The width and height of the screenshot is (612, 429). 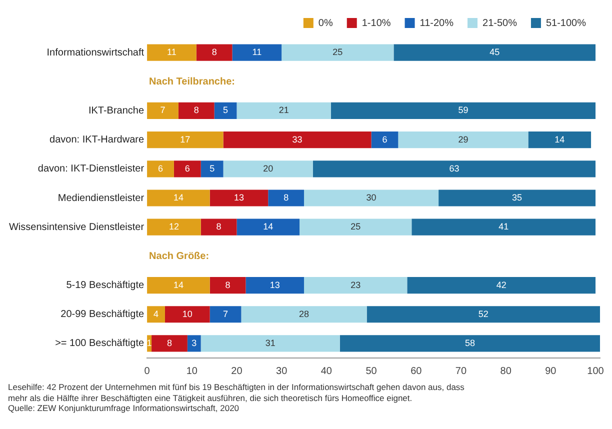 I want to click on annotation: Nach Teilbranche:, so click(x=192, y=82).